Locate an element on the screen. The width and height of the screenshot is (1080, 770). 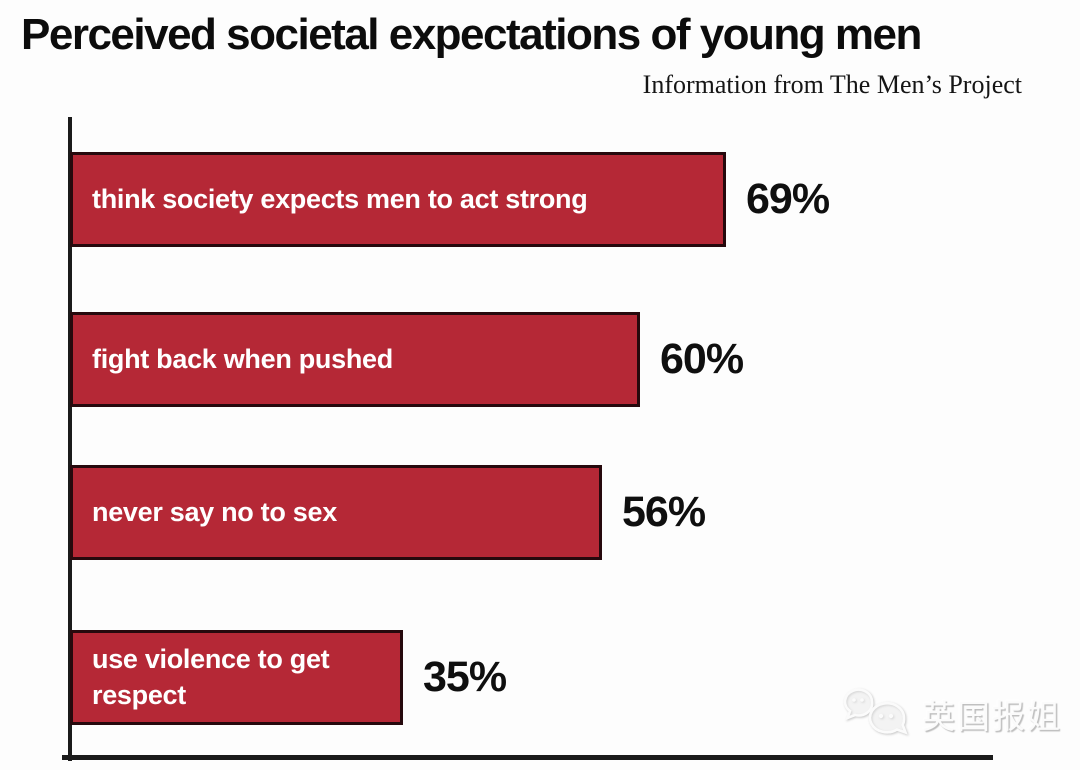
bar-category-label: use violence to get respect is located at coordinates (211, 677).